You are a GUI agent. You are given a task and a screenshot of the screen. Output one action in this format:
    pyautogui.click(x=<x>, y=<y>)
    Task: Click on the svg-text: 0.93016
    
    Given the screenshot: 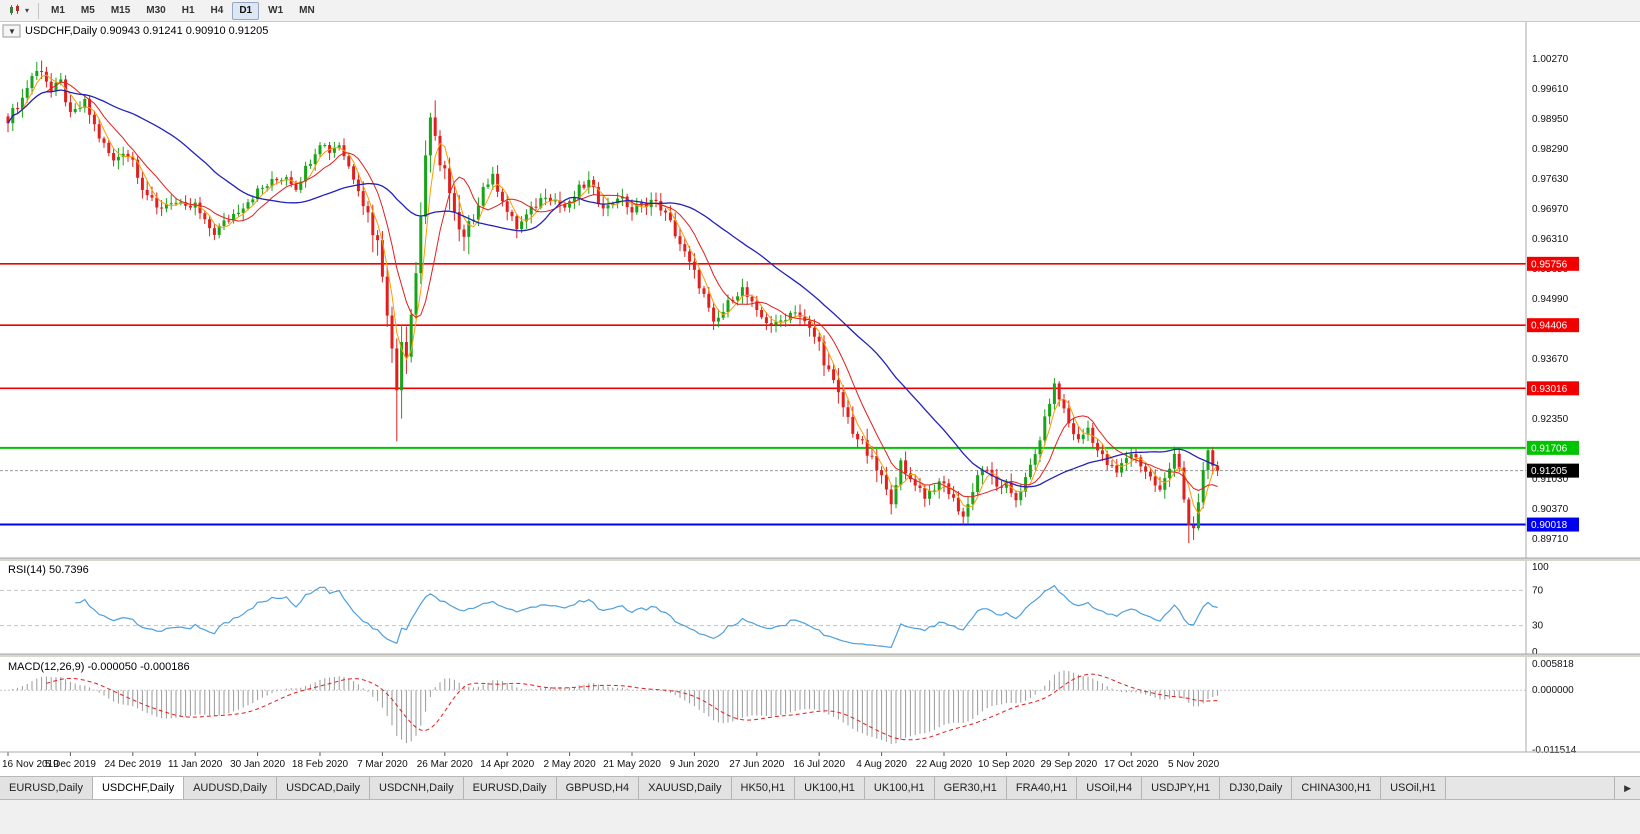 What is the action you would take?
    pyautogui.click(x=1549, y=389)
    